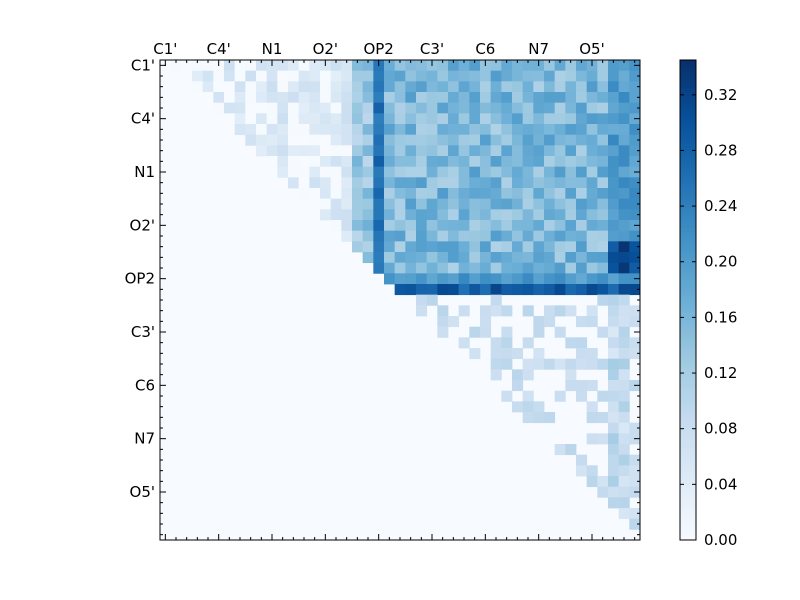  I want to click on y-tick-label: C1', so click(143, 65).